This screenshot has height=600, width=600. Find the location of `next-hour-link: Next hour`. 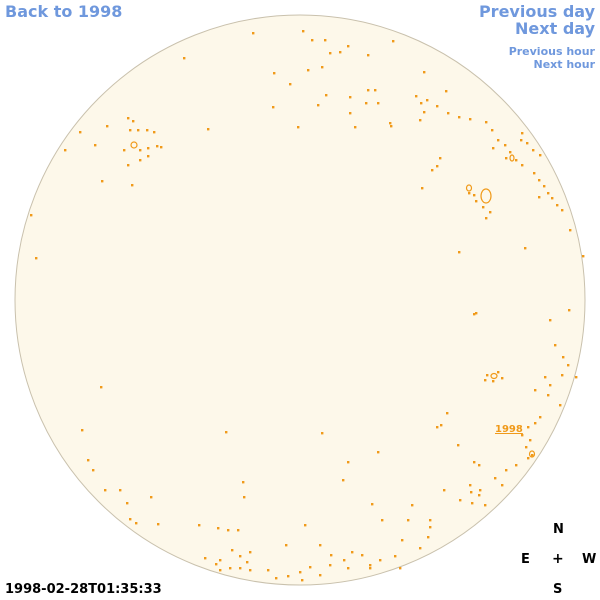

next-hour-link: Next hour is located at coordinates (564, 64).